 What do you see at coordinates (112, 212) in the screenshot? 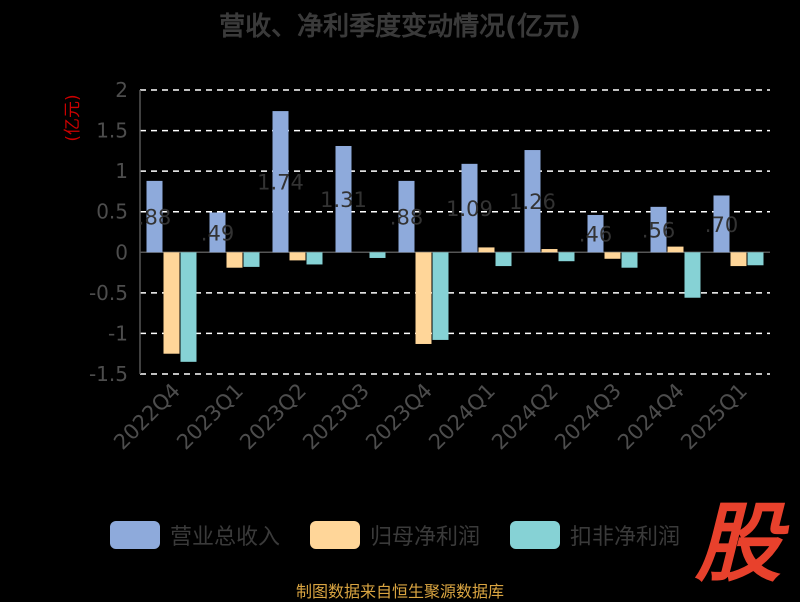
I see `y-tick-label: 0.5` at bounding box center [112, 212].